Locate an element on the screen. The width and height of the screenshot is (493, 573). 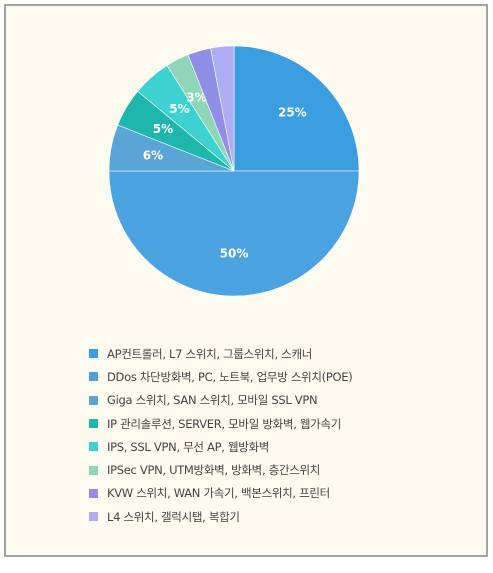
slice-value-label-6: 3% is located at coordinates (196, 97).